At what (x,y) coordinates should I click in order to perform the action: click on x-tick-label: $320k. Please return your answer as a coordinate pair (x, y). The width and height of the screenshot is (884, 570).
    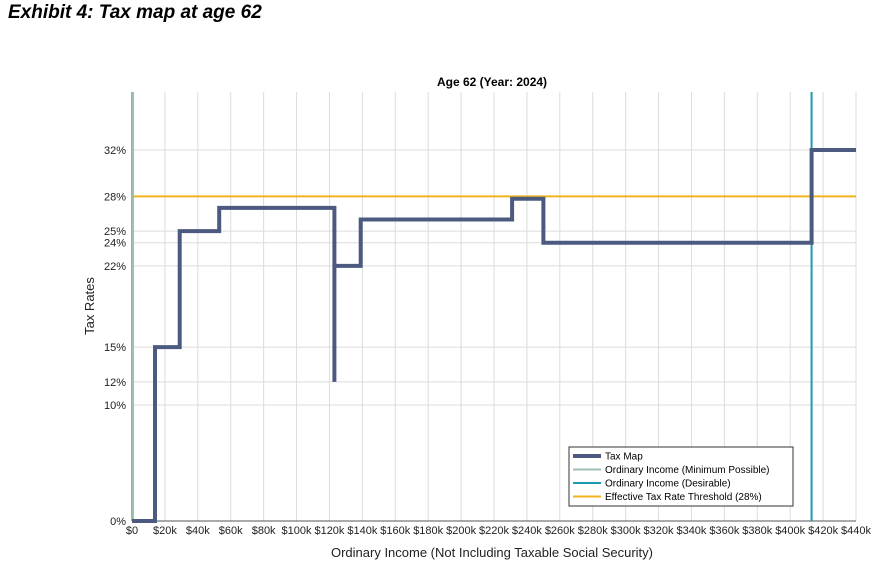
    Looking at the image, I should click on (659, 531).